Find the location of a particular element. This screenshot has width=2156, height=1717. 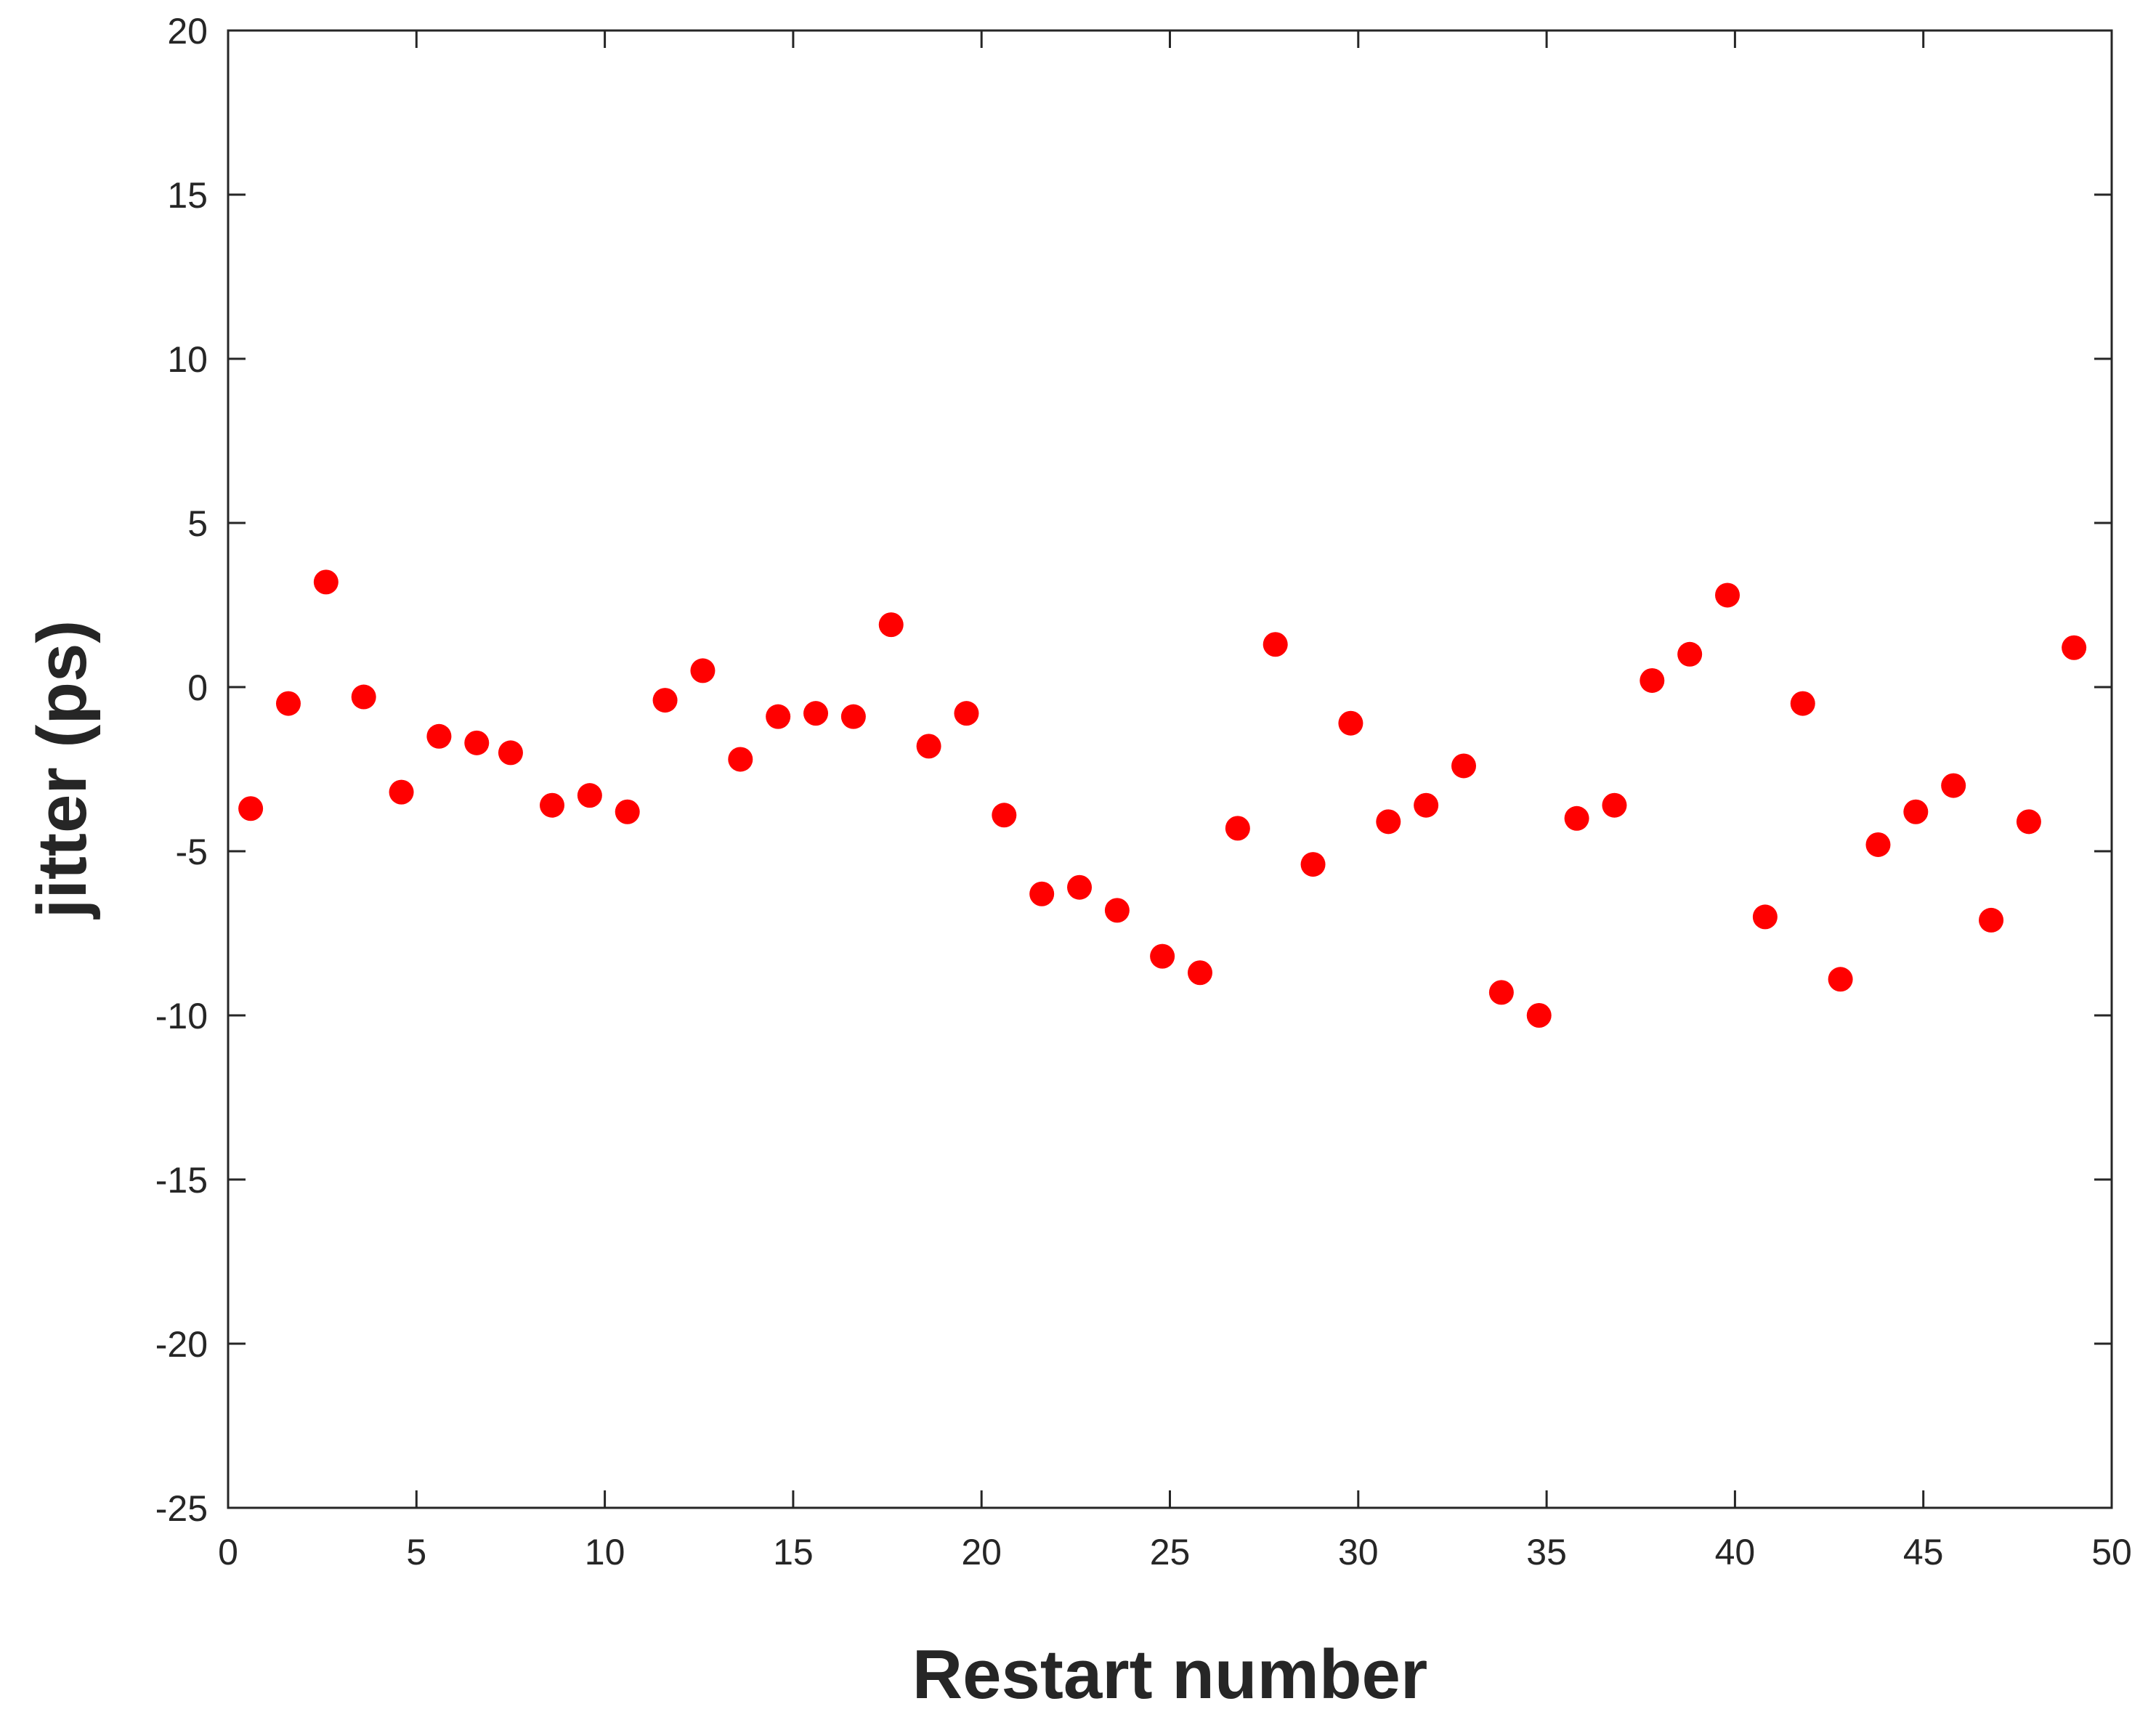

x-tick-label: 25 is located at coordinates (1170, 1552).